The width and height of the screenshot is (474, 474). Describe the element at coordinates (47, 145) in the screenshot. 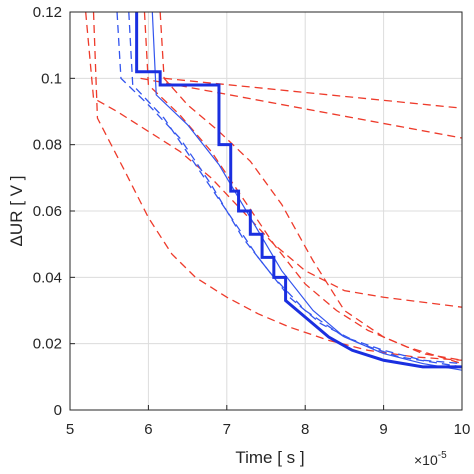

I see `y-tick-label: 0.08` at that location.